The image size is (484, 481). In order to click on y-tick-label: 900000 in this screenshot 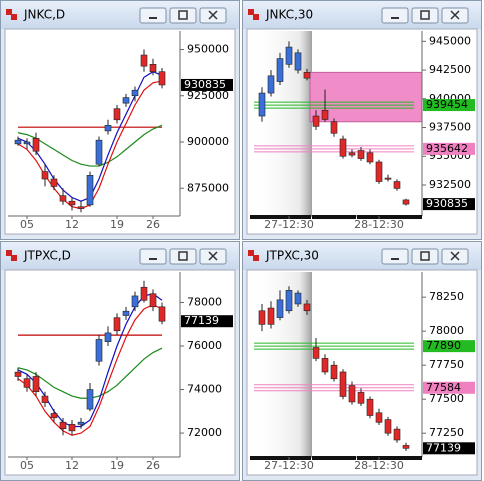, I will do `click(208, 141)`.